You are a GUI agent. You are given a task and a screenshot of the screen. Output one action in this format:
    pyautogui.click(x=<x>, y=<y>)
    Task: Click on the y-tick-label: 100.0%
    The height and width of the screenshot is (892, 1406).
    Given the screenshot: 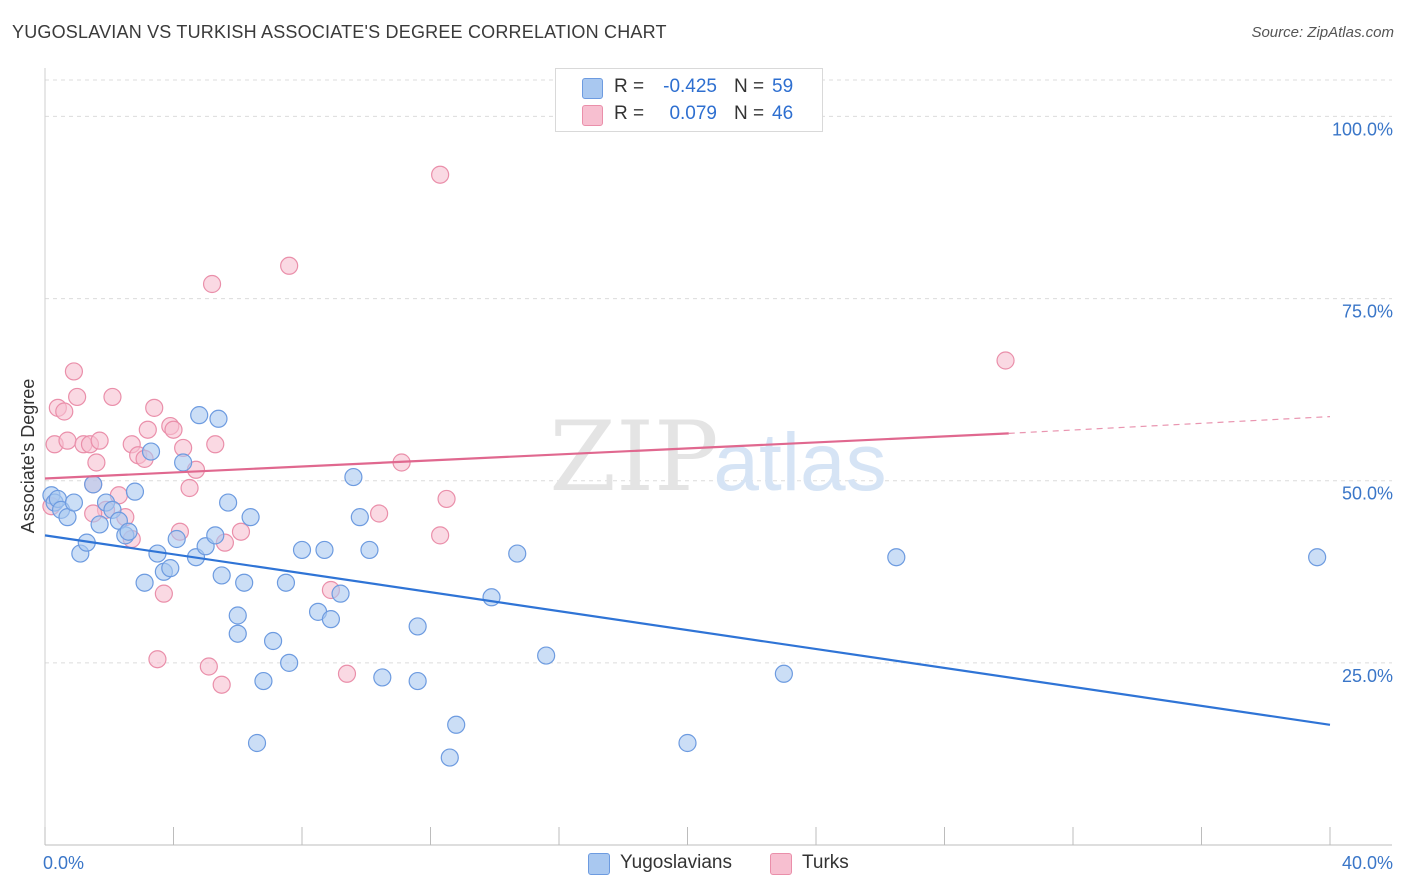 What is the action you would take?
    pyautogui.click(x=1362, y=129)
    